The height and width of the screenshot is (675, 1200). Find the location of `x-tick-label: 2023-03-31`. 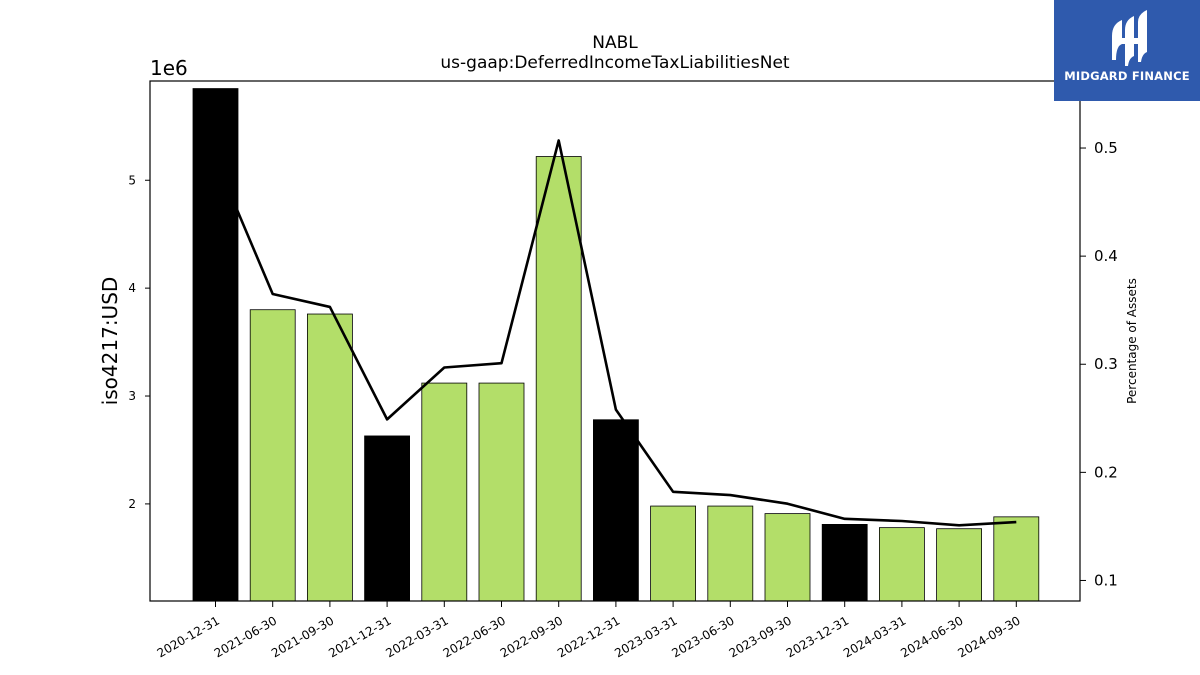

x-tick-label: 2023-03-31 is located at coordinates (645, 636).